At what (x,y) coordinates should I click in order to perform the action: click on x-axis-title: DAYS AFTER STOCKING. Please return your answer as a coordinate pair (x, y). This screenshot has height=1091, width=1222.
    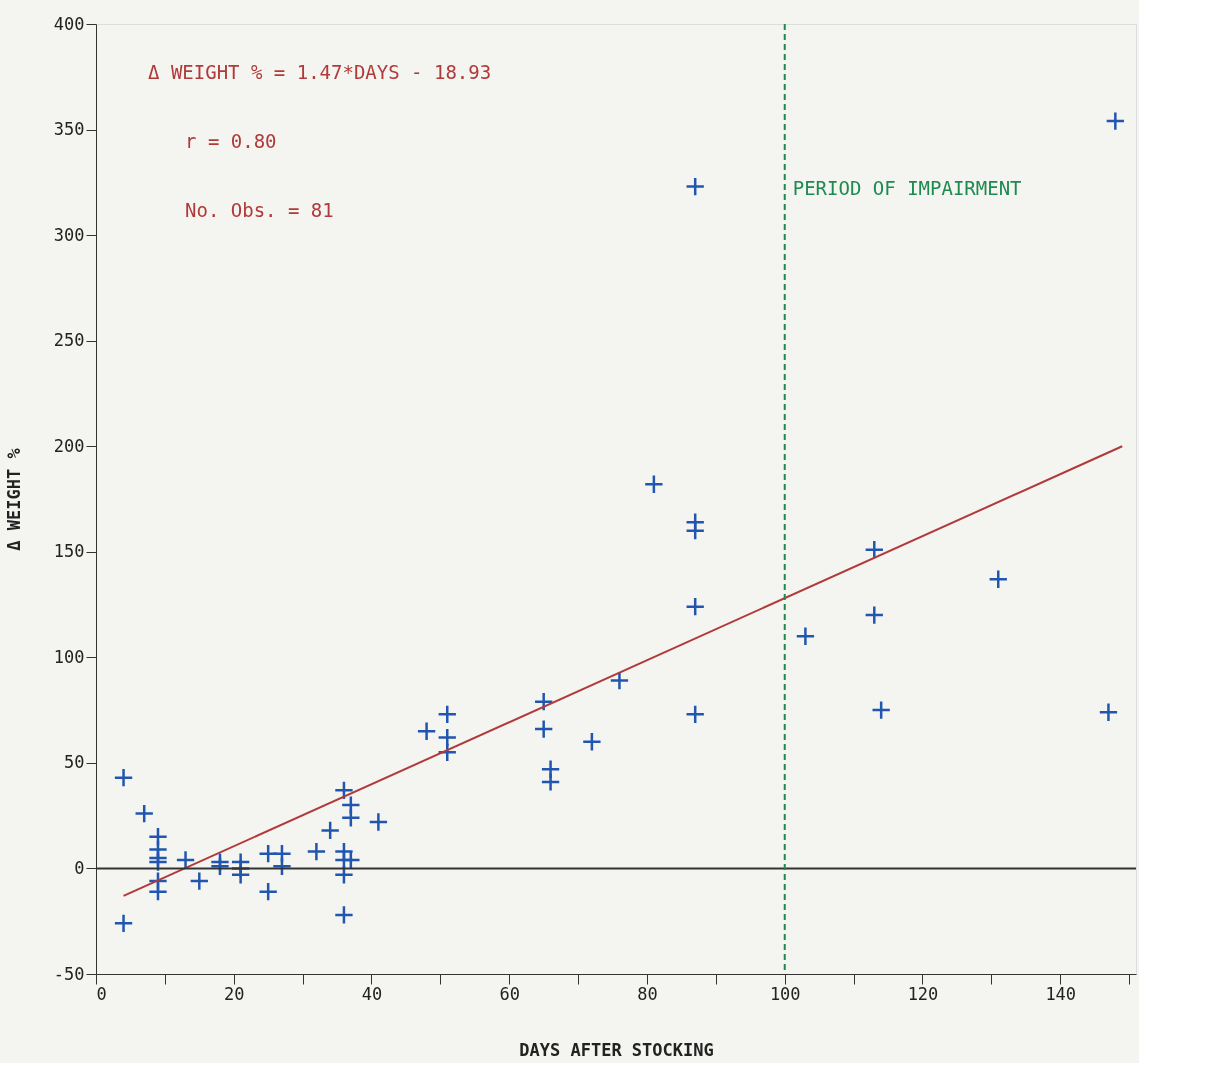
    Looking at the image, I should click on (616, 1049).